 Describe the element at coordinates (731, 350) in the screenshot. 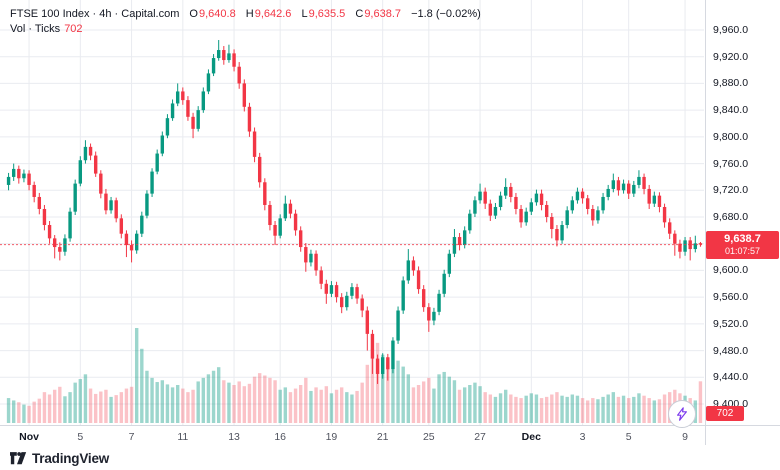

I see `price-axis-label: 9,480.0` at that location.